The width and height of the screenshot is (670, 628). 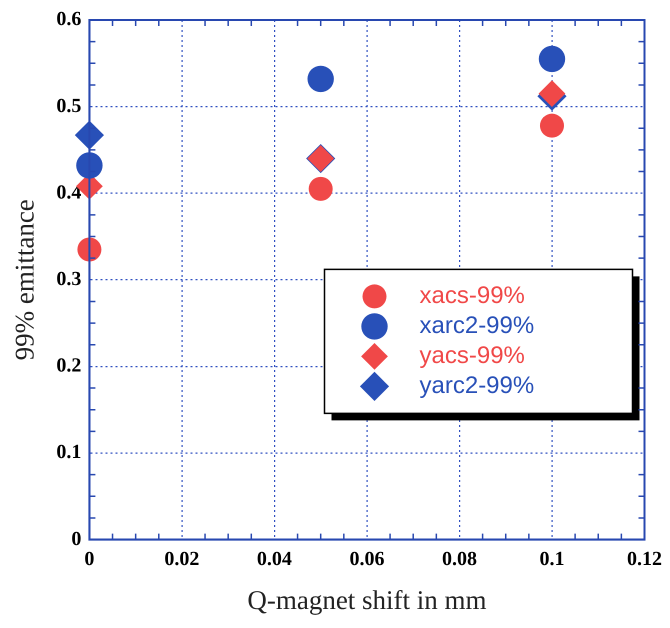 What do you see at coordinates (644, 559) in the screenshot?
I see `x-tick-label: 0.12` at bounding box center [644, 559].